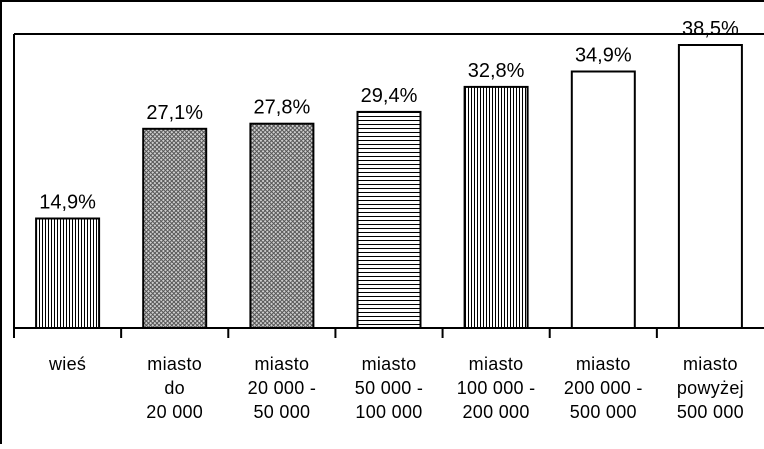 The image size is (764, 449). I want to click on category-label: wieś, so click(67, 364).